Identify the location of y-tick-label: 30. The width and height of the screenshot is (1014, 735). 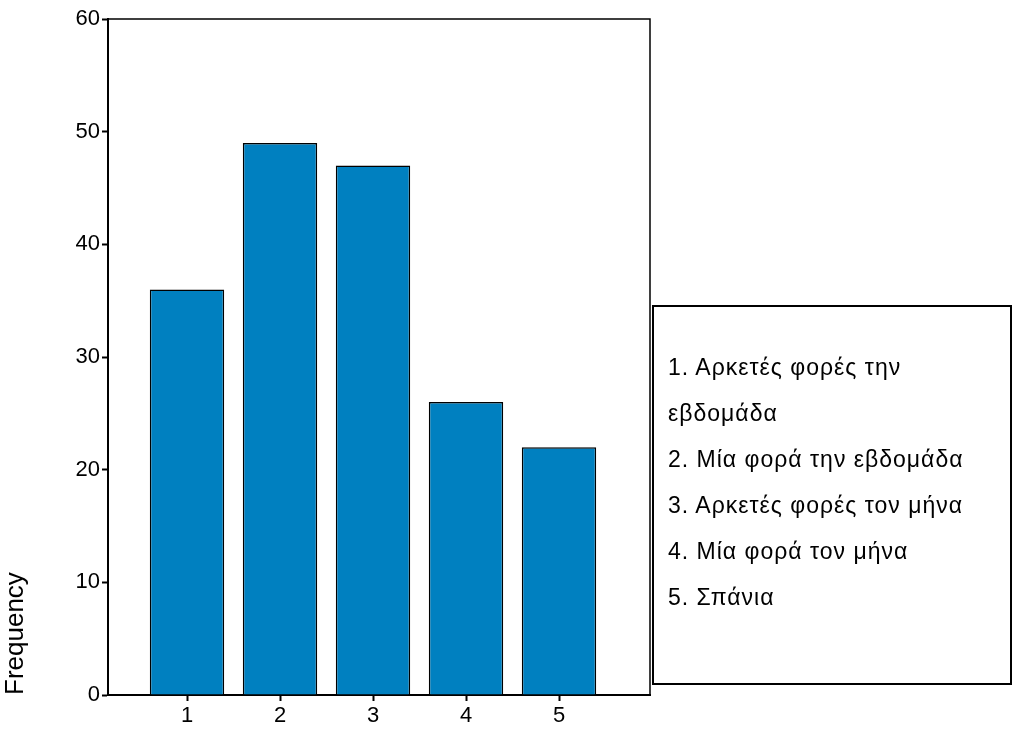
(87, 356).